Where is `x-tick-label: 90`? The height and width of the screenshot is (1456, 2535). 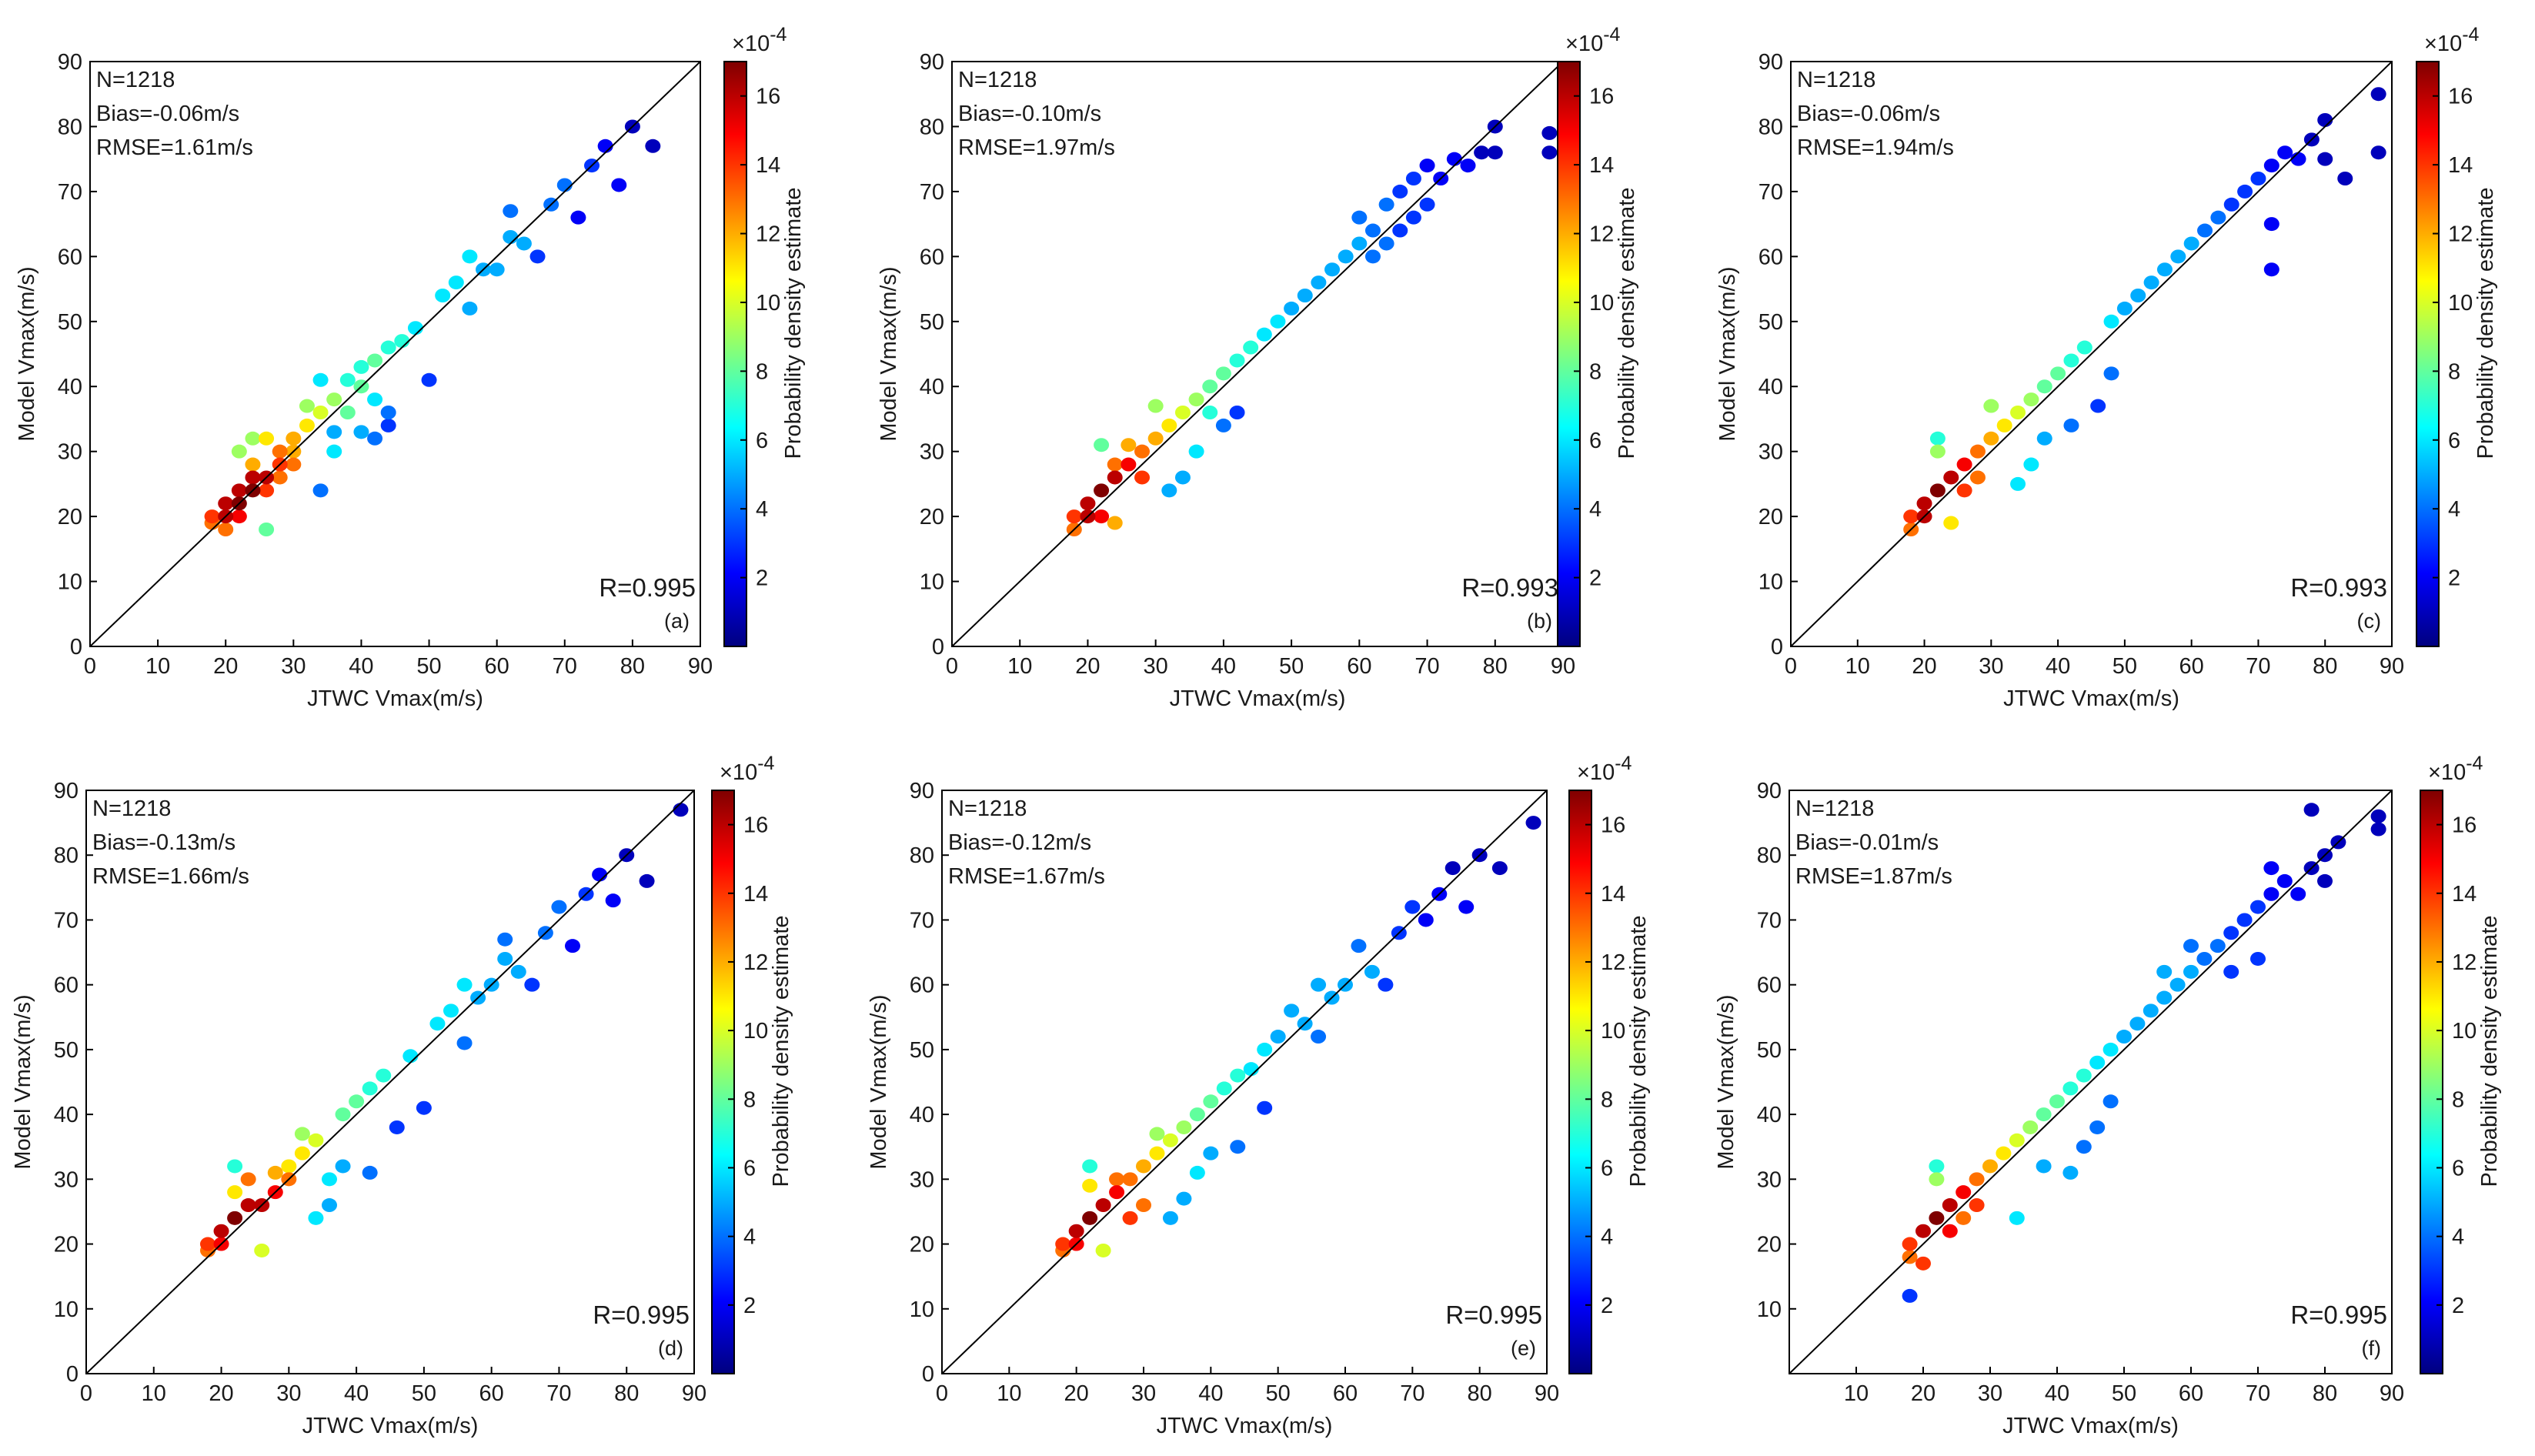 x-tick-label: 90 is located at coordinates (700, 667).